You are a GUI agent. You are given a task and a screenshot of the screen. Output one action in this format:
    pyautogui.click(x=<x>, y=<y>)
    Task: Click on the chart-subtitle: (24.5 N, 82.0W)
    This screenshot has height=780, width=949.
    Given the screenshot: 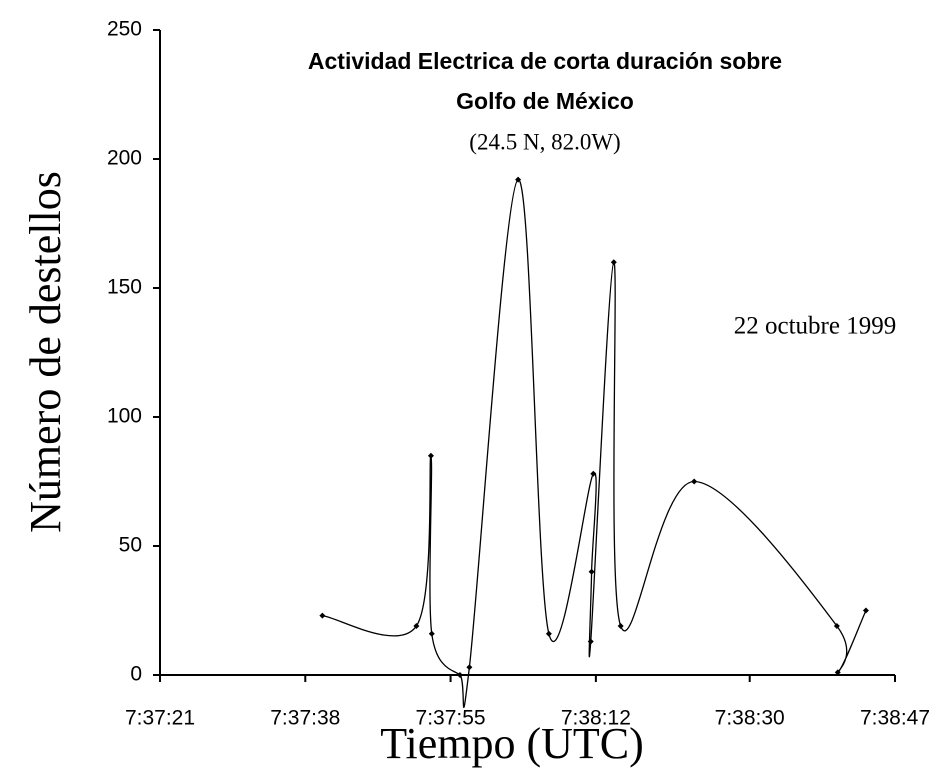 What is the action you would take?
    pyautogui.click(x=544, y=141)
    